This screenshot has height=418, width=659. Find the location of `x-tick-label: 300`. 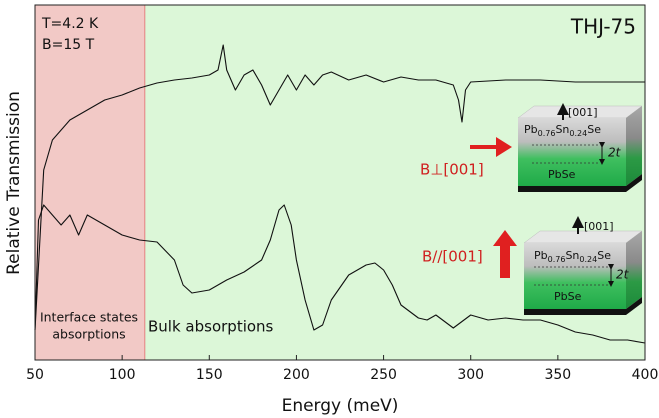

x-tick-label: 300 is located at coordinates (470, 375).